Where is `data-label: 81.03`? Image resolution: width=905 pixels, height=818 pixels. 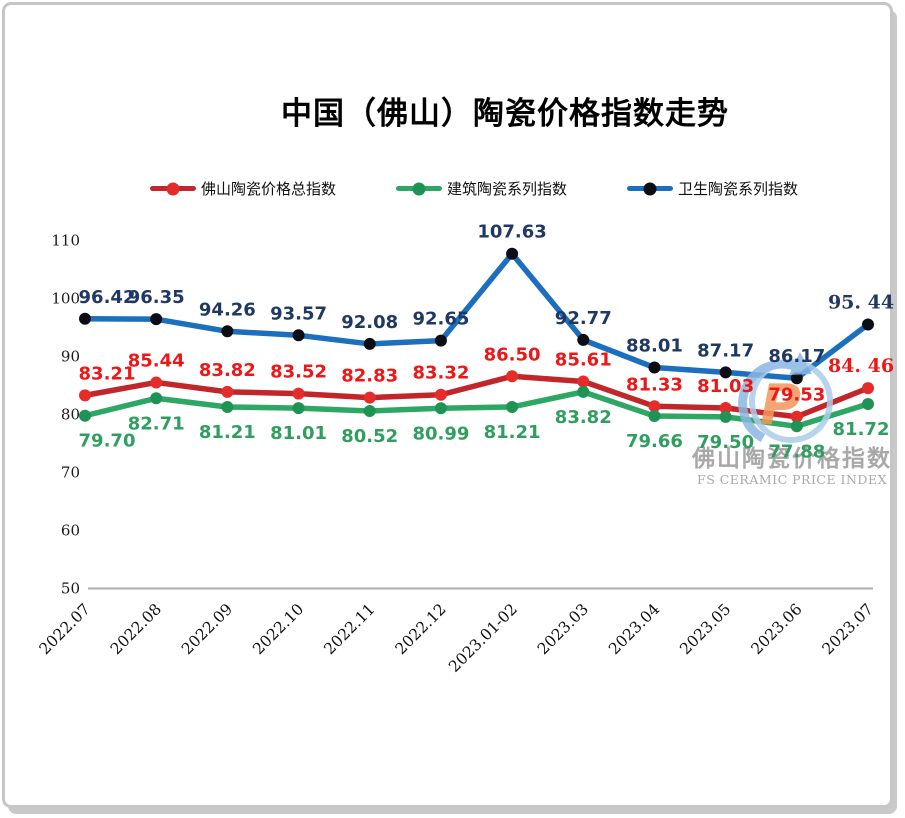
data-label: 81.03 is located at coordinates (725, 386).